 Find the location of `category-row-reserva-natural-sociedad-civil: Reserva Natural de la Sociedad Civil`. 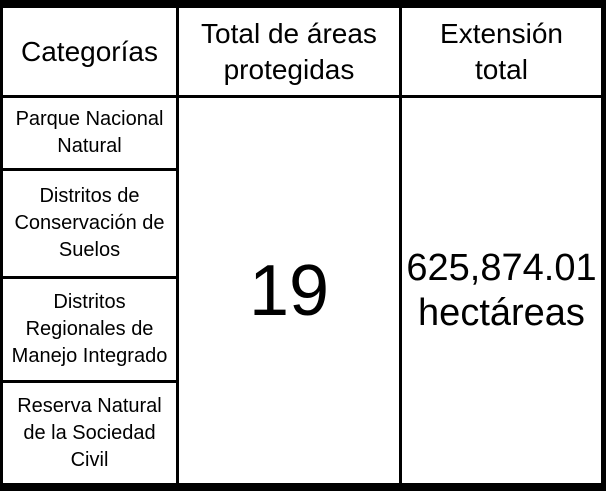

category-row-reserva-natural-sociedad-civil: Reserva Natural de la Sociedad Civil is located at coordinates (89, 433).